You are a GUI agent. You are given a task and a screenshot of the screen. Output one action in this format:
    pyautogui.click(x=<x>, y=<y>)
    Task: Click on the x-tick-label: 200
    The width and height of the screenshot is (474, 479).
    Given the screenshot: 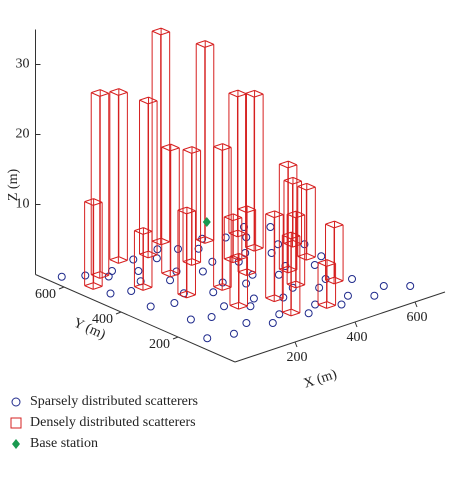 What is the action you would take?
    pyautogui.click(x=297, y=357)
    